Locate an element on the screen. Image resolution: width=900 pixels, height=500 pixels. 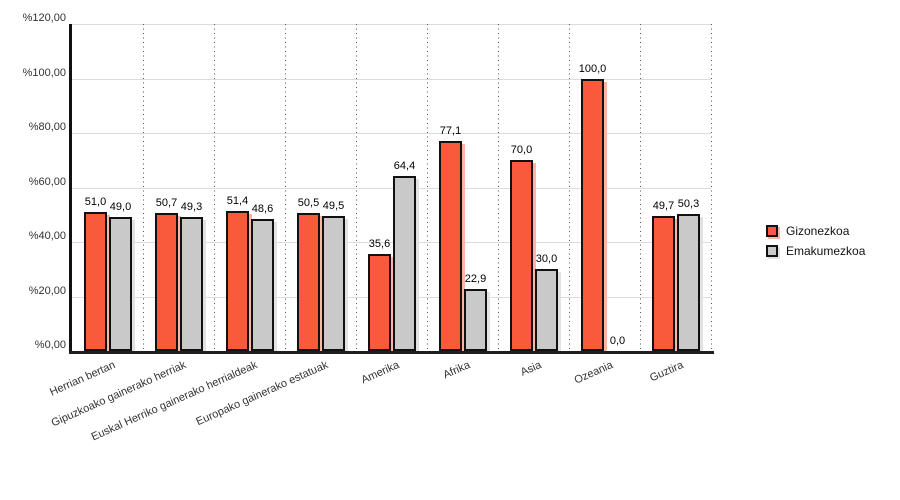
bar-value-label: 70,0 is located at coordinates (521, 150).